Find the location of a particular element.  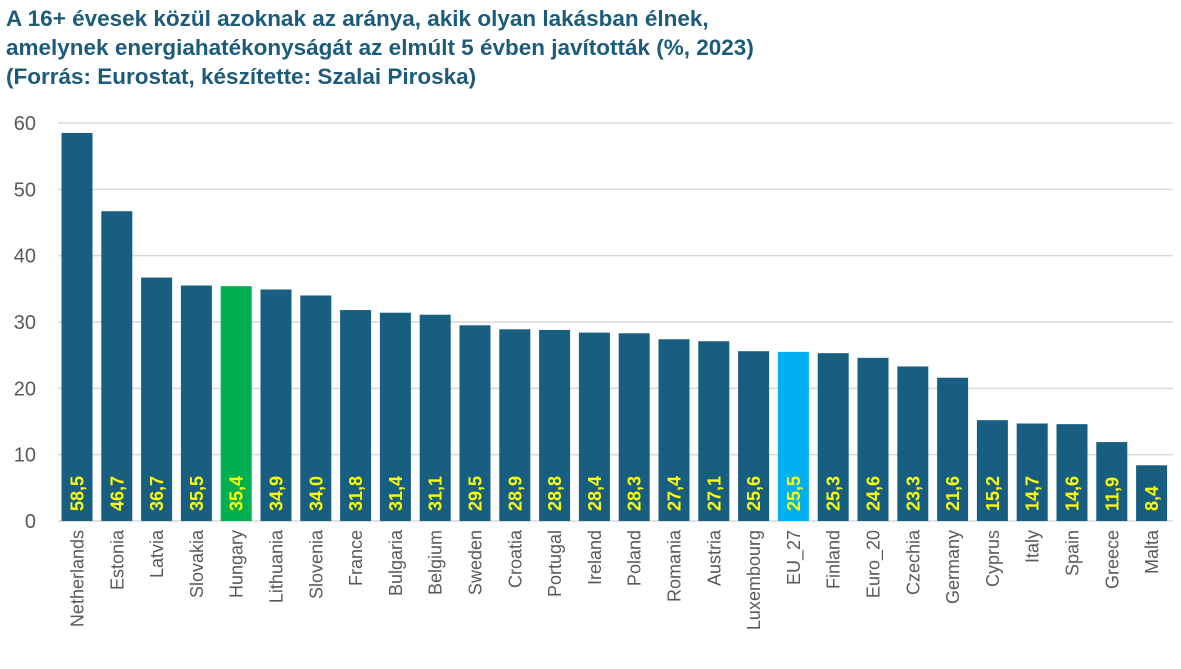

data-label: 24,6 is located at coordinates (874, 493).